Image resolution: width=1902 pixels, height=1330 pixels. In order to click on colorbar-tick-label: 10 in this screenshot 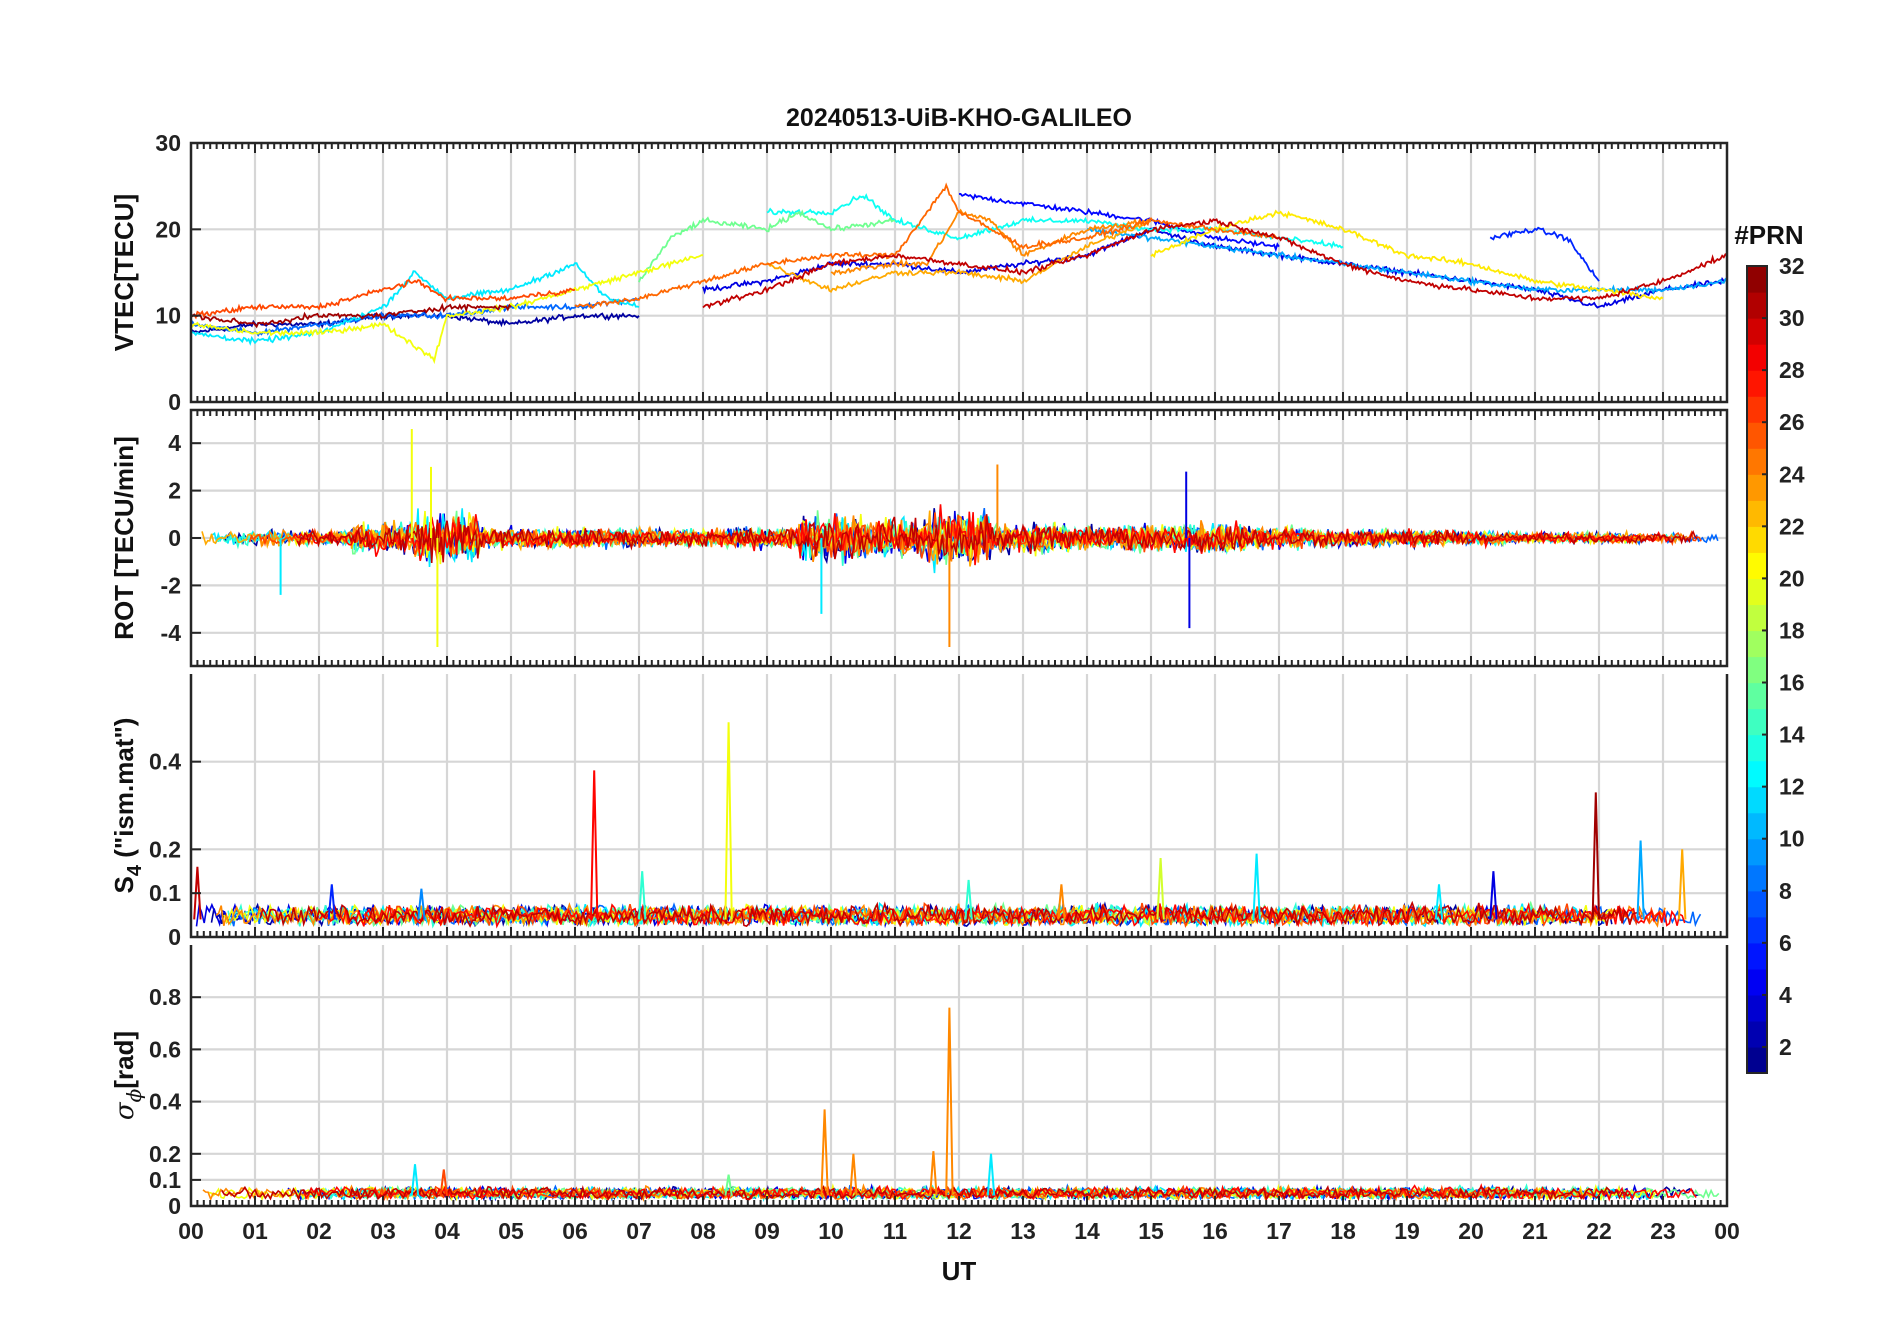, I will do `click(1792, 839)`.